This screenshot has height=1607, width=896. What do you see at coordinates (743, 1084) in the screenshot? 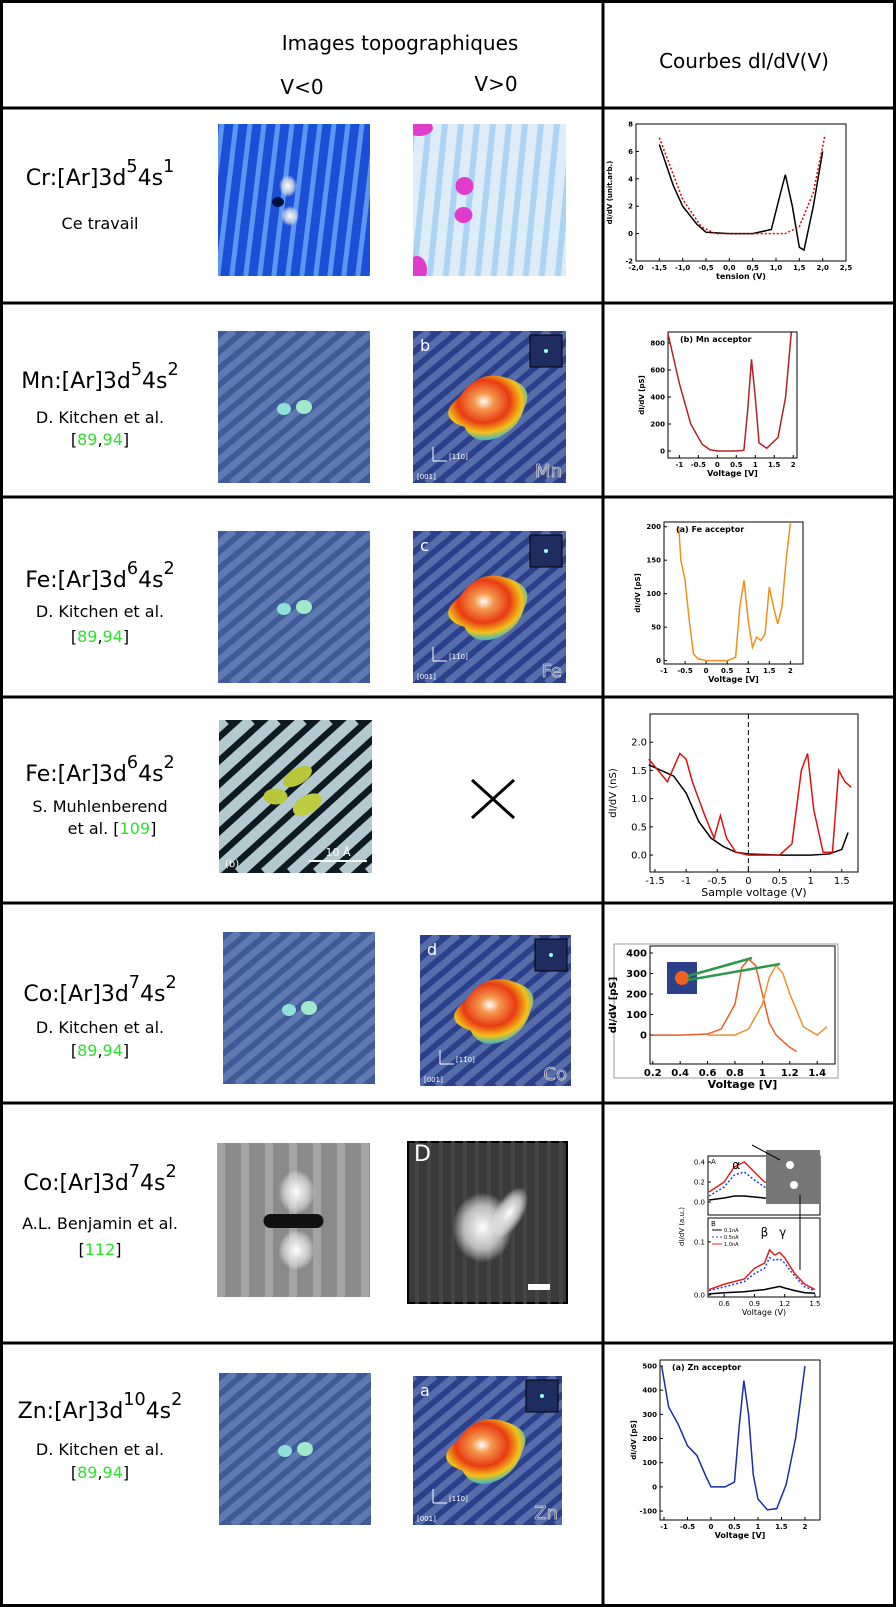
I see `x-axis-title: Voltage [V]` at bounding box center [743, 1084].